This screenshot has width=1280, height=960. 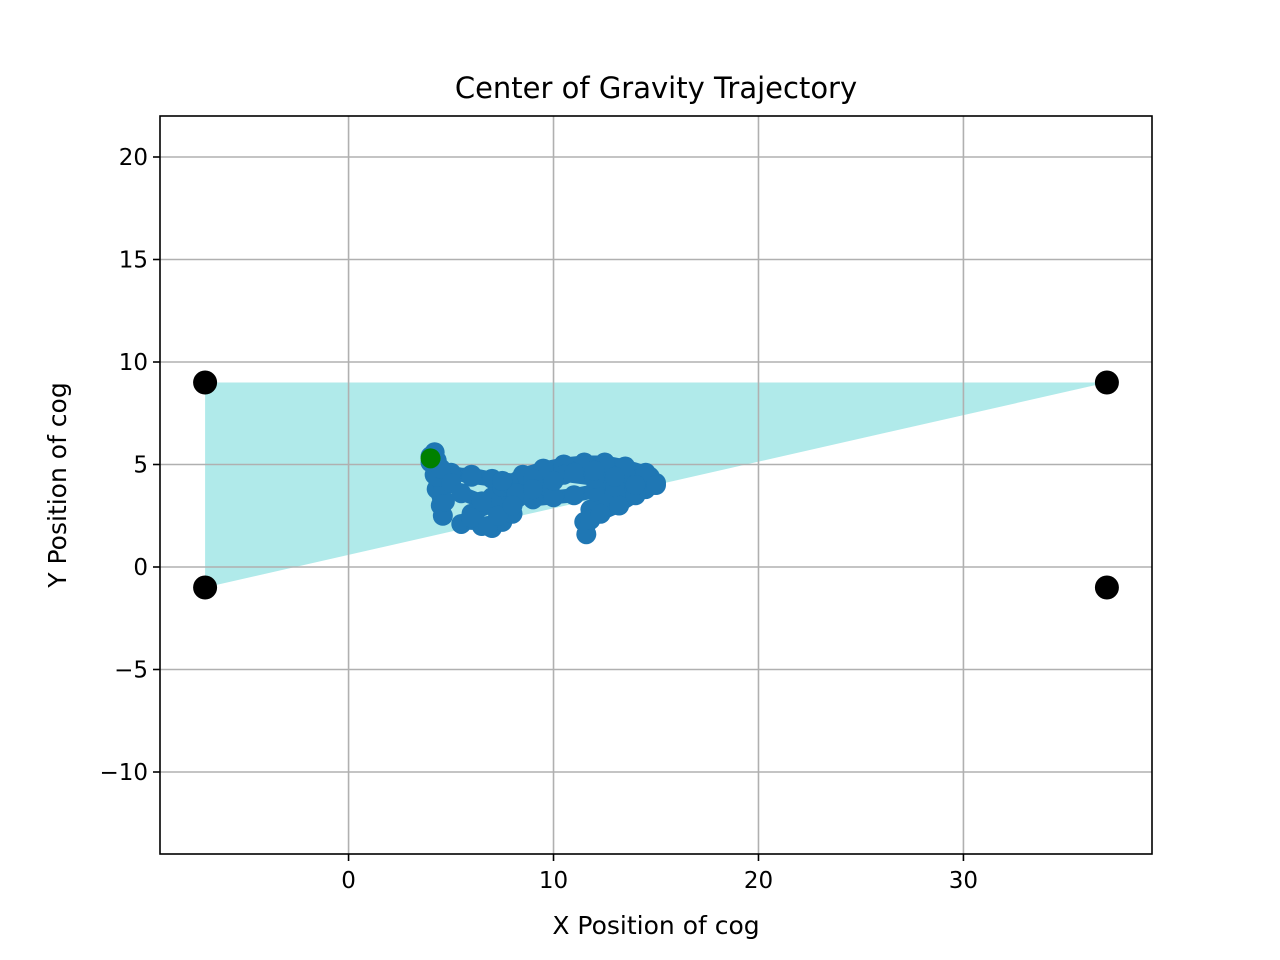 I want to click on y-tick-label: −5, so click(x=131, y=671).